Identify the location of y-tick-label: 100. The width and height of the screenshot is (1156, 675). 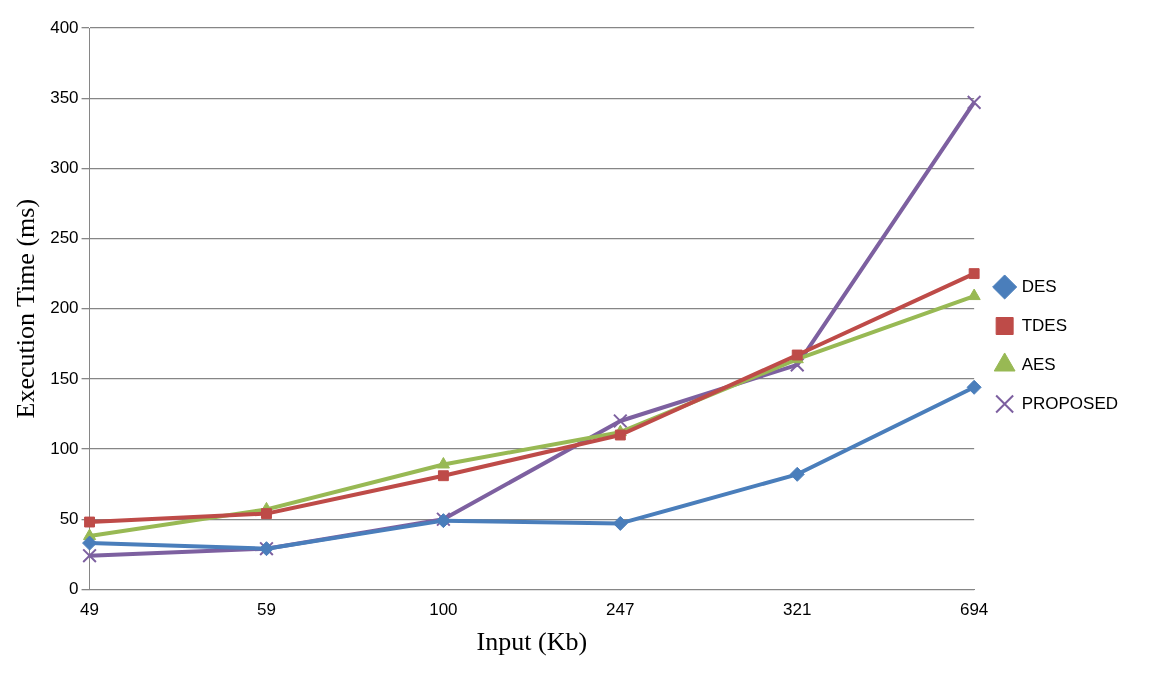
(64, 448).